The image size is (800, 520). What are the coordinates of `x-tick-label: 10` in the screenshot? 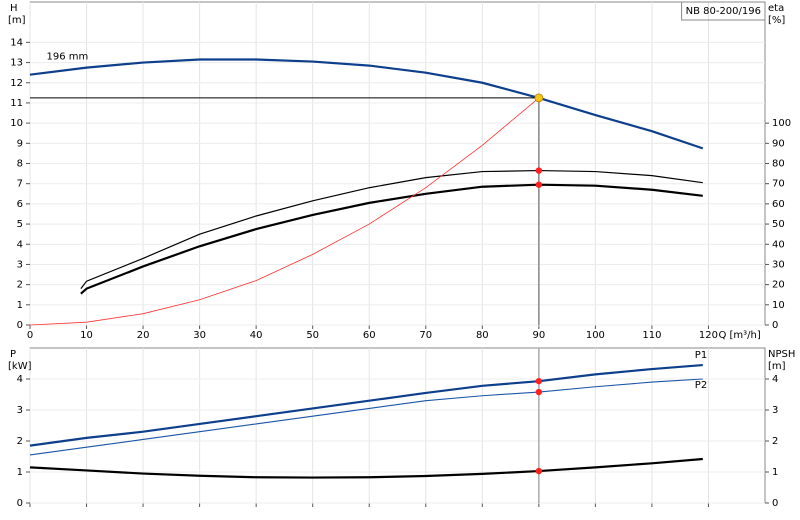 It's located at (86, 335).